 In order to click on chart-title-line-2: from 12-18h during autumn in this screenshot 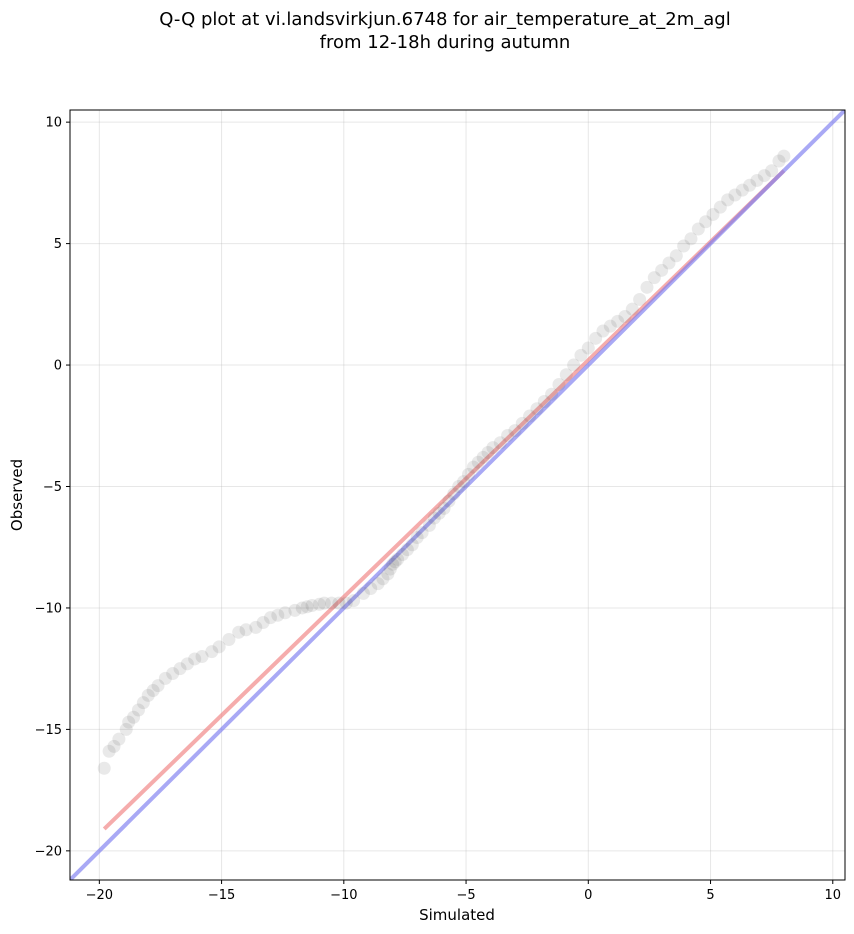, I will do `click(445, 42)`.